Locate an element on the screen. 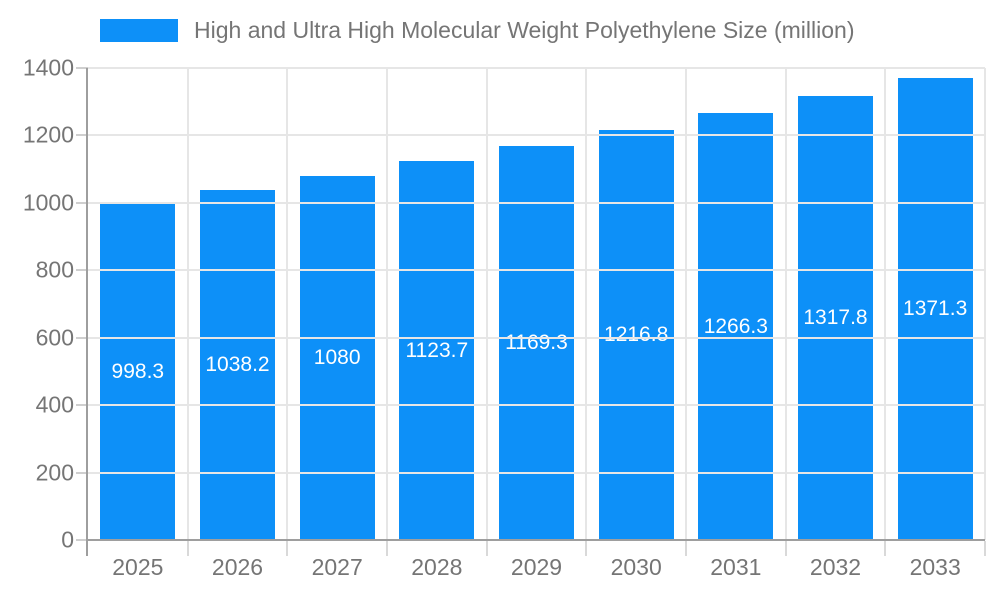  y-axis-label: 800 is located at coordinates (54, 269).